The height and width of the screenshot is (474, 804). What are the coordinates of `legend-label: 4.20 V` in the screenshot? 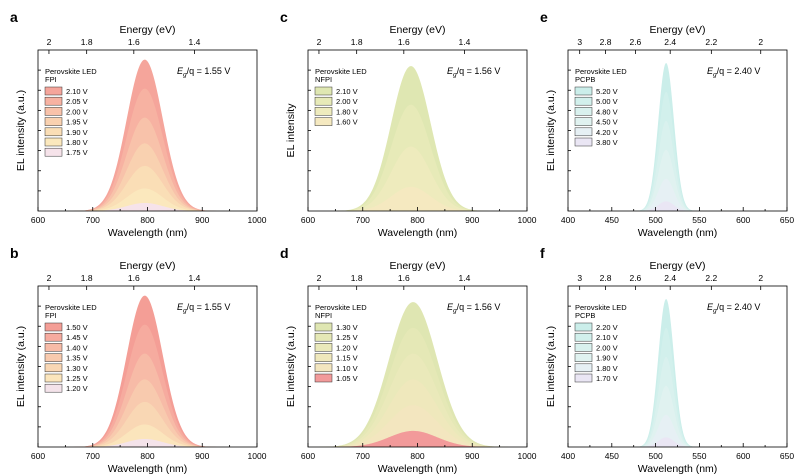 It's located at (607, 132).